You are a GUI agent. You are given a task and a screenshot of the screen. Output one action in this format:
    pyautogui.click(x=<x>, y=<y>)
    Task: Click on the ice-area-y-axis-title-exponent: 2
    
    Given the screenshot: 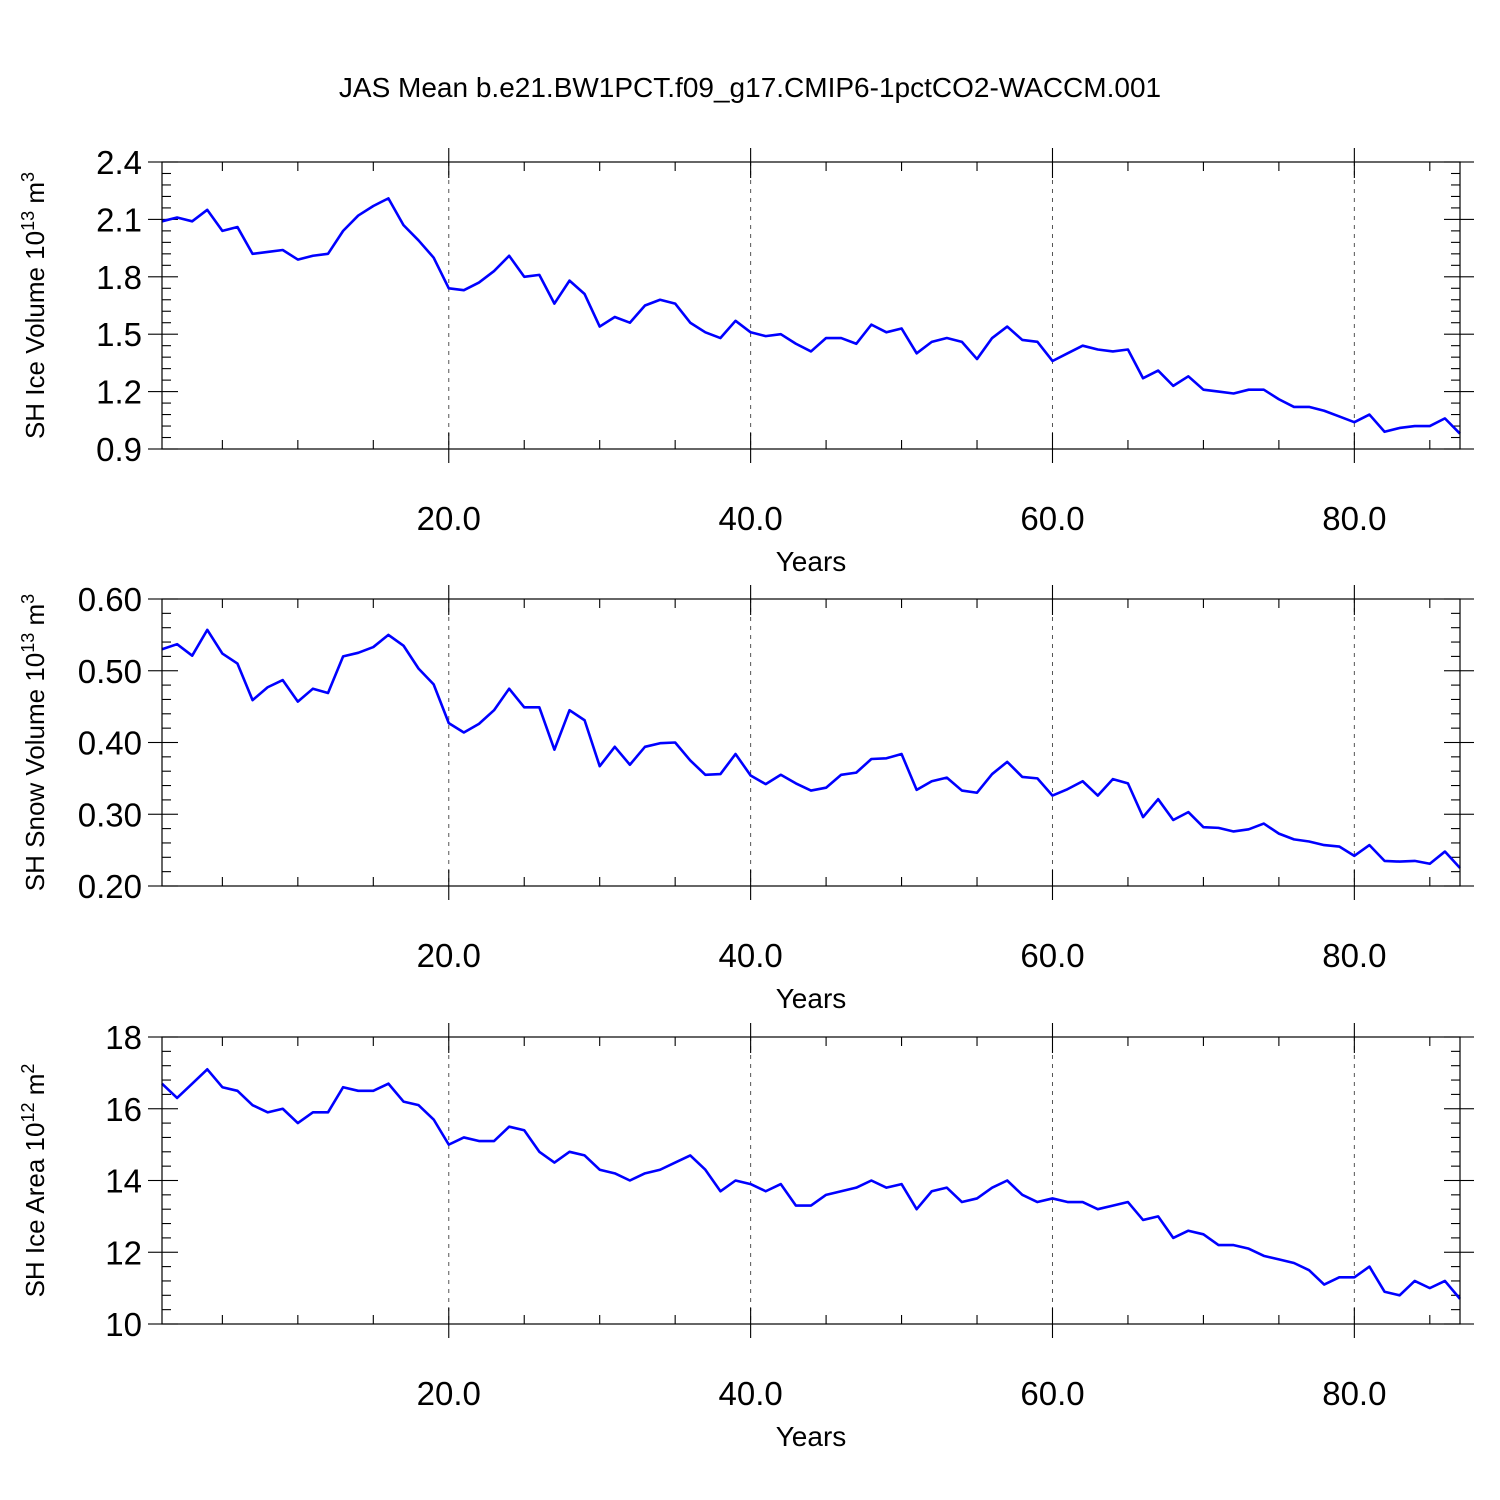 What is the action you would take?
    pyautogui.click(x=28, y=1069)
    